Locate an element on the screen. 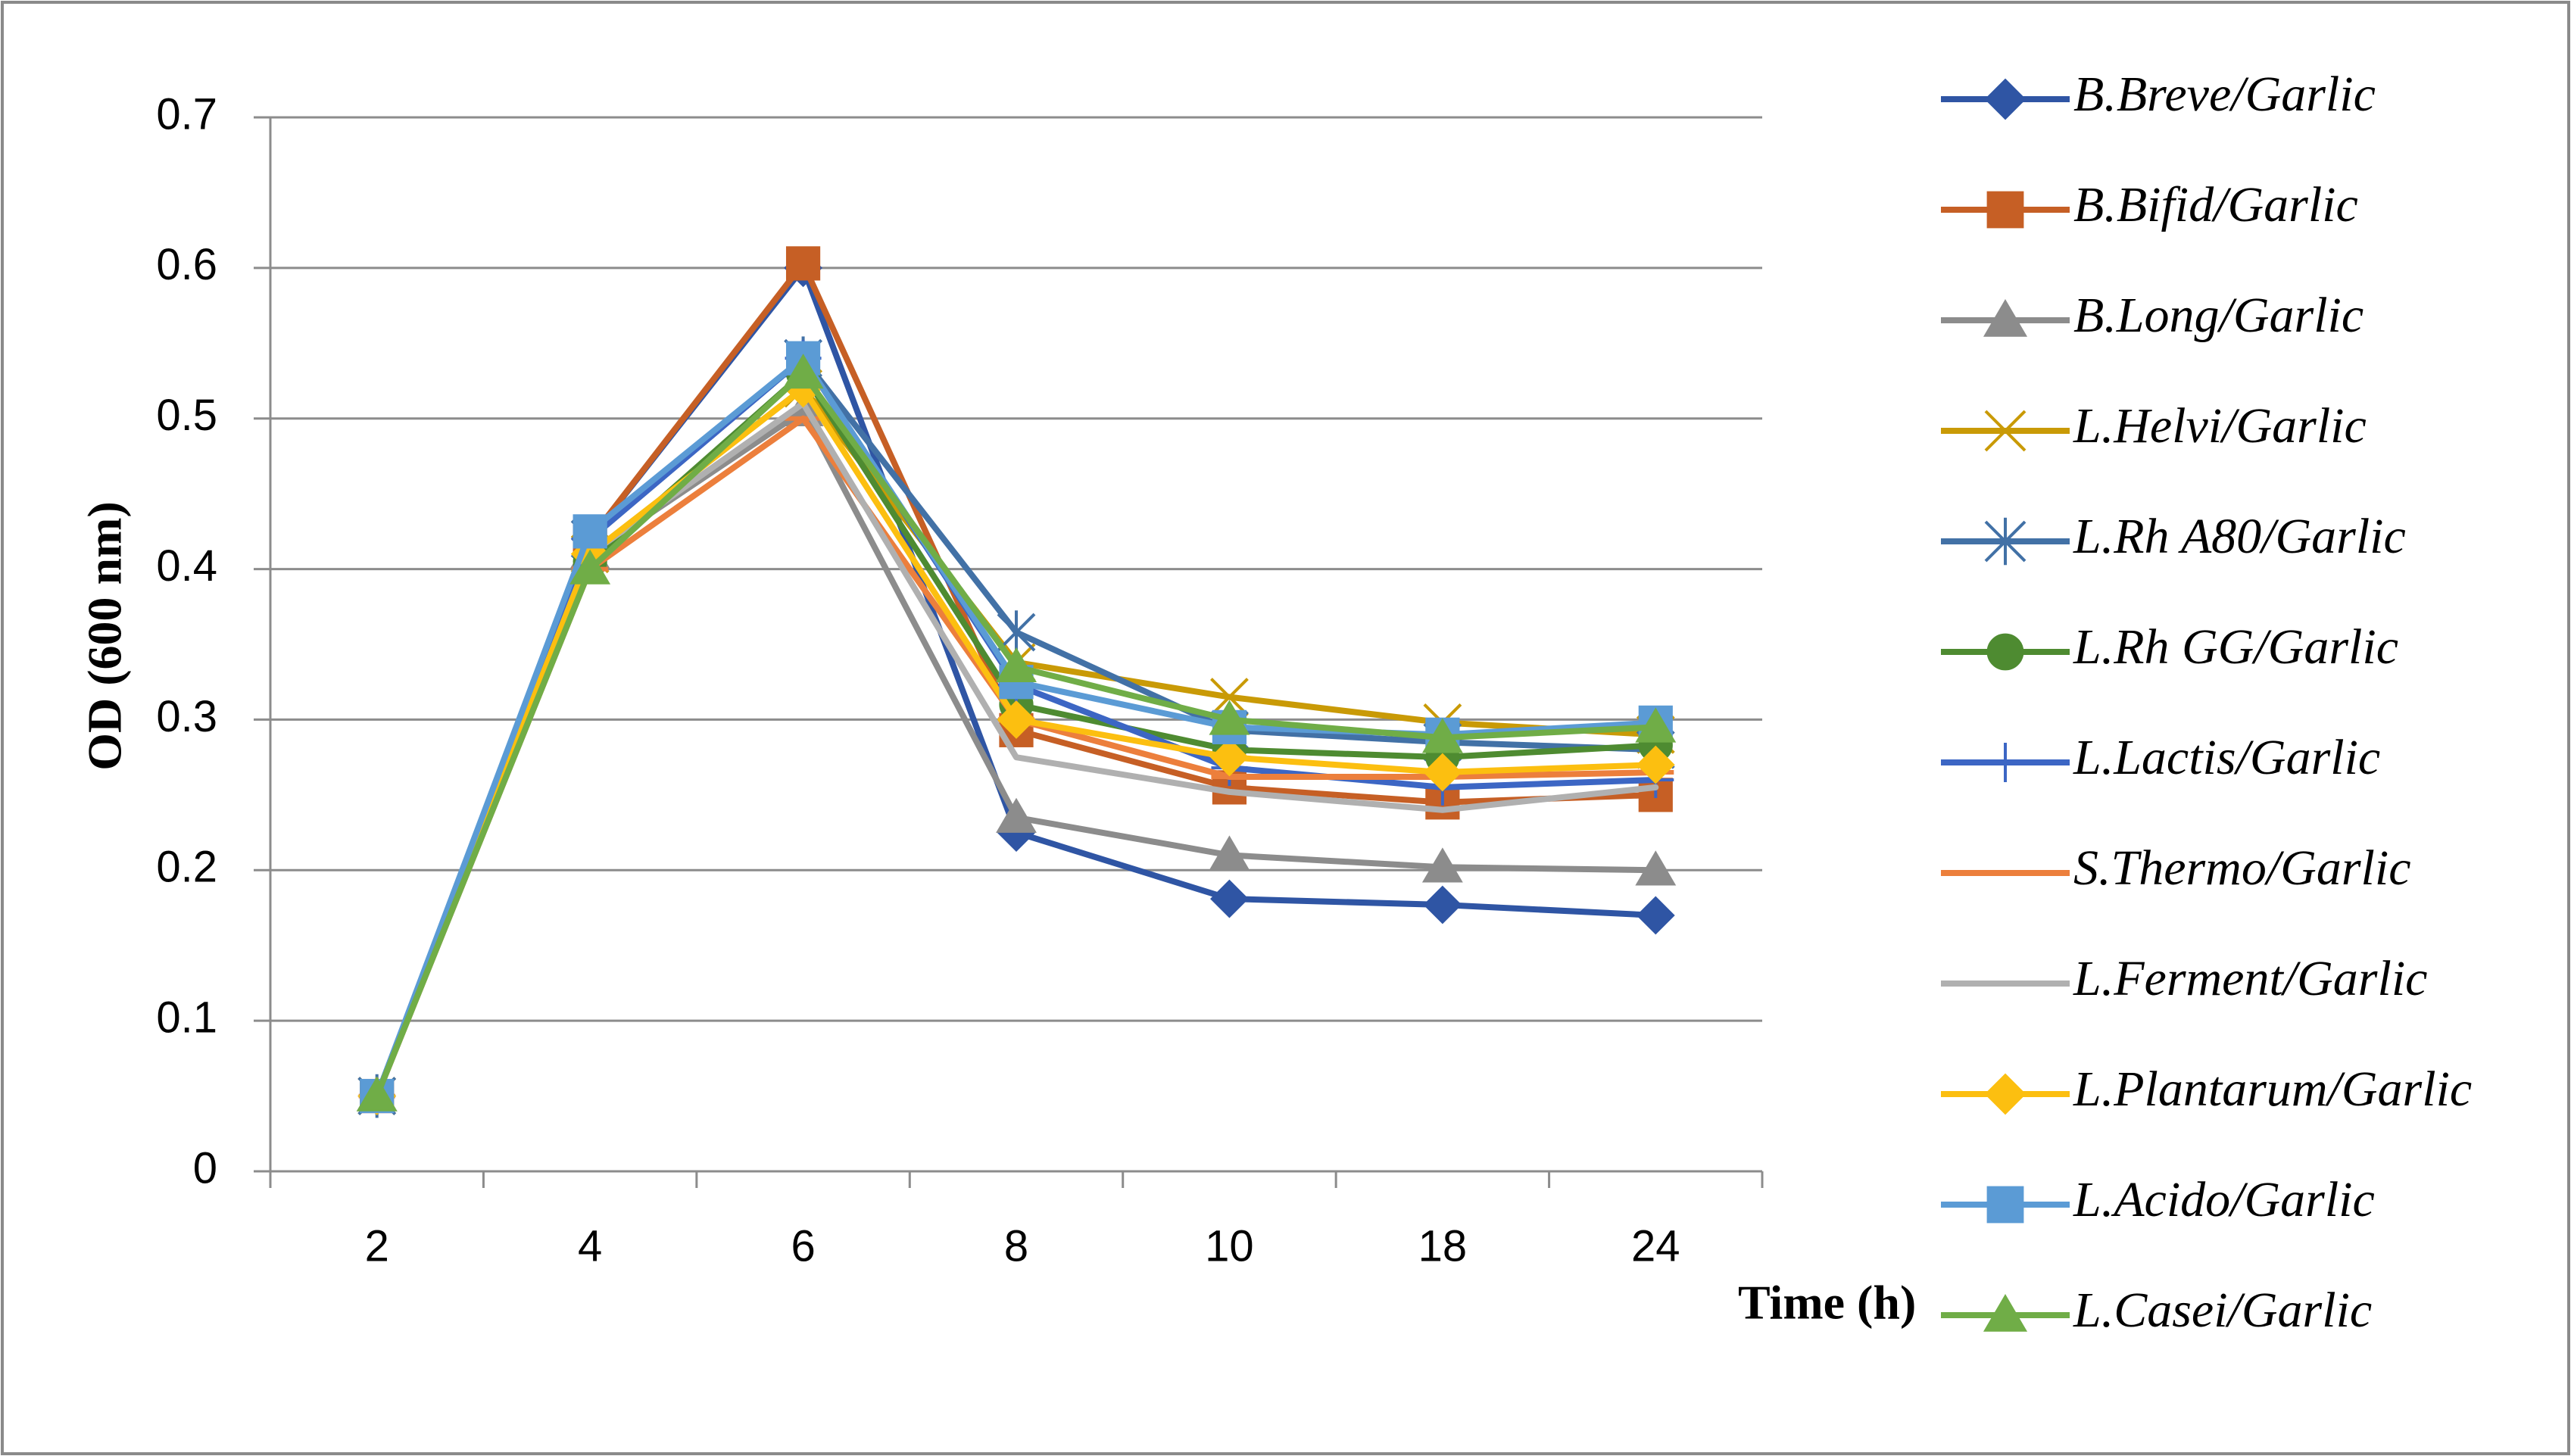  x-tick-label: 2 is located at coordinates (377, 1245).